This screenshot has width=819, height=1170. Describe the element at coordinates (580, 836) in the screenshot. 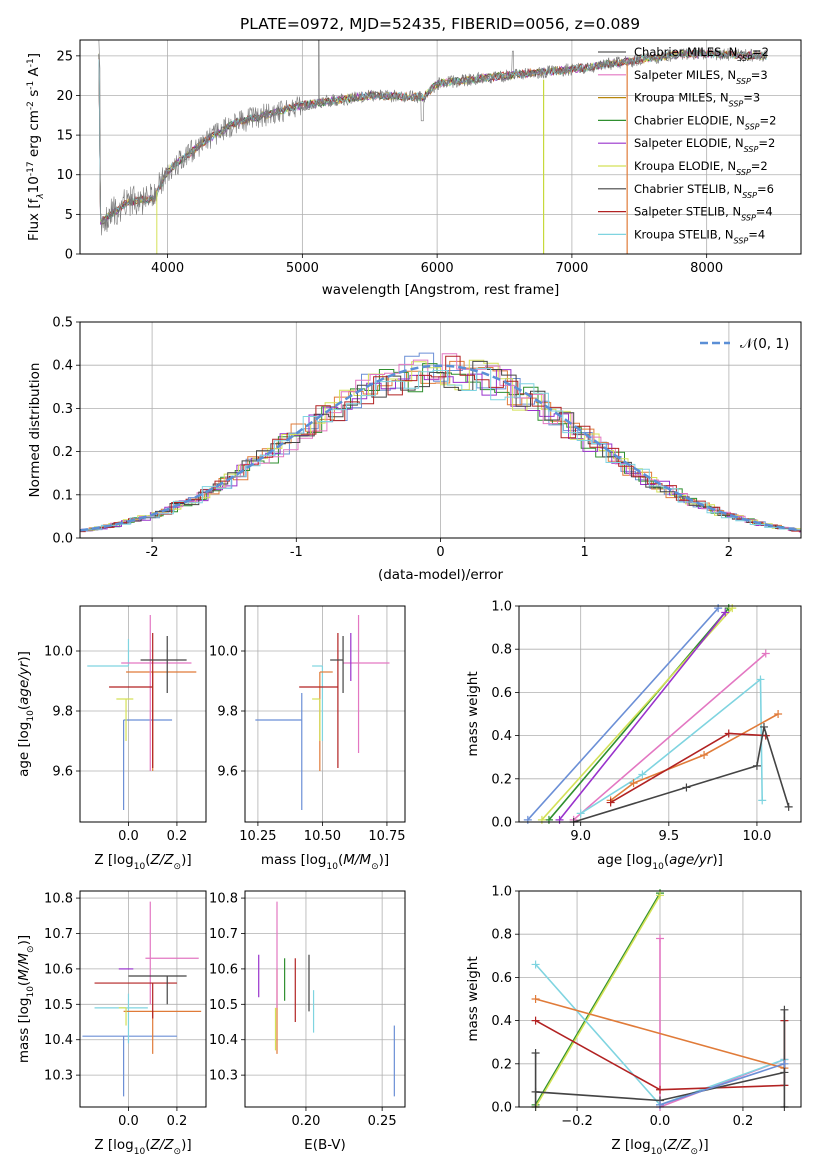

I see `x-tick-label: 9.0` at that location.